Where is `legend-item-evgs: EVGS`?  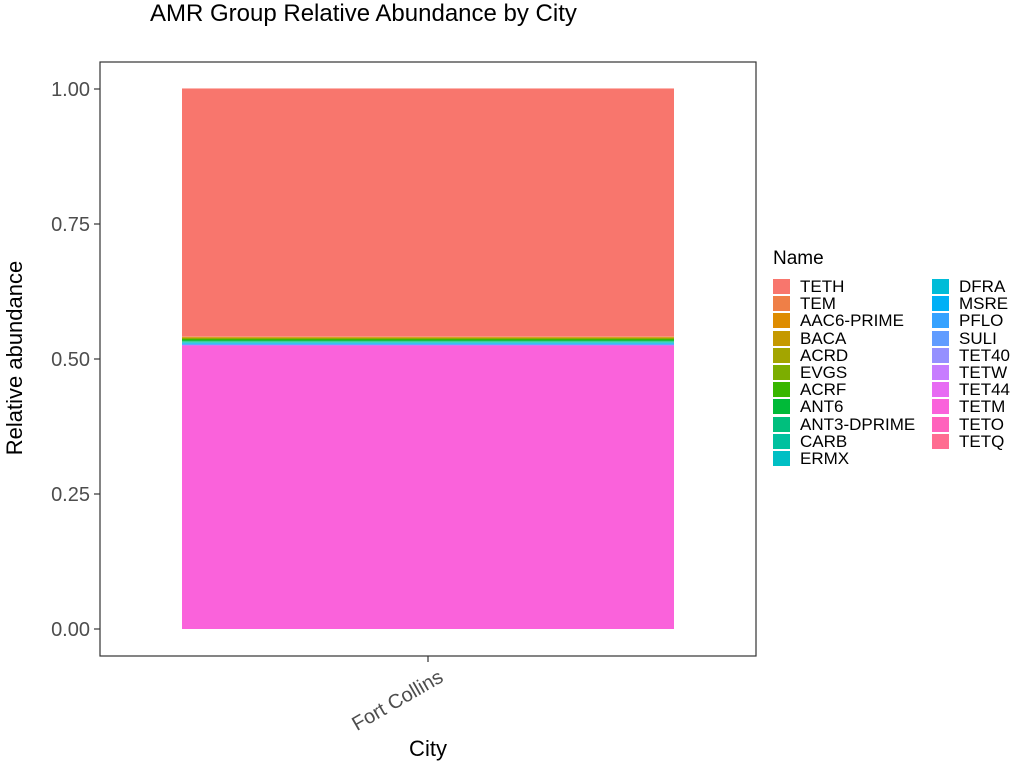
legend-item-evgs: EVGS is located at coordinates (844, 372).